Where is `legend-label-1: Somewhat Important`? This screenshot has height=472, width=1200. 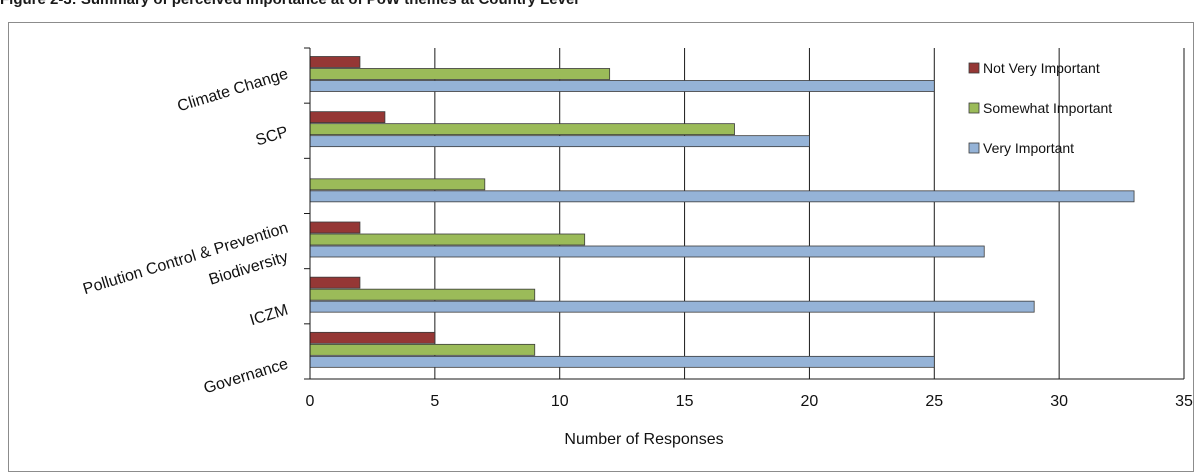
legend-label-1: Somewhat Important is located at coordinates (1047, 108).